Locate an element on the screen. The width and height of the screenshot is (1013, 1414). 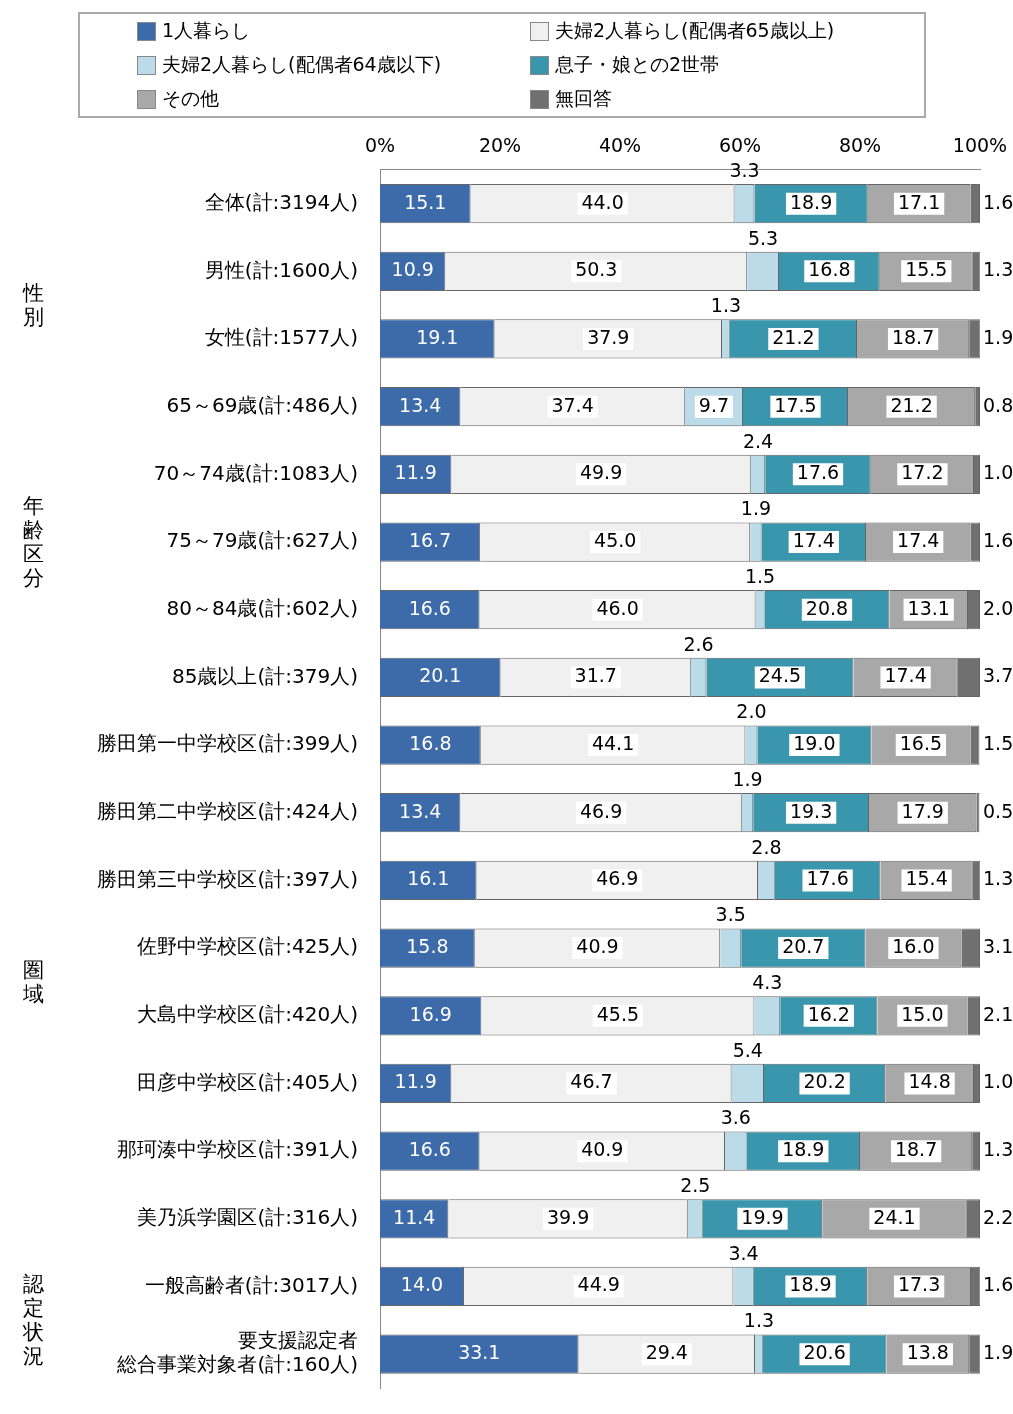
data-label: 18.7 is located at coordinates (913, 336).